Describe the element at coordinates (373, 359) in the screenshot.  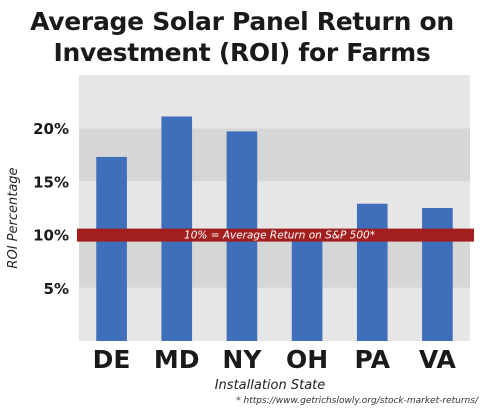
I see `x-tick-label: PA` at that location.